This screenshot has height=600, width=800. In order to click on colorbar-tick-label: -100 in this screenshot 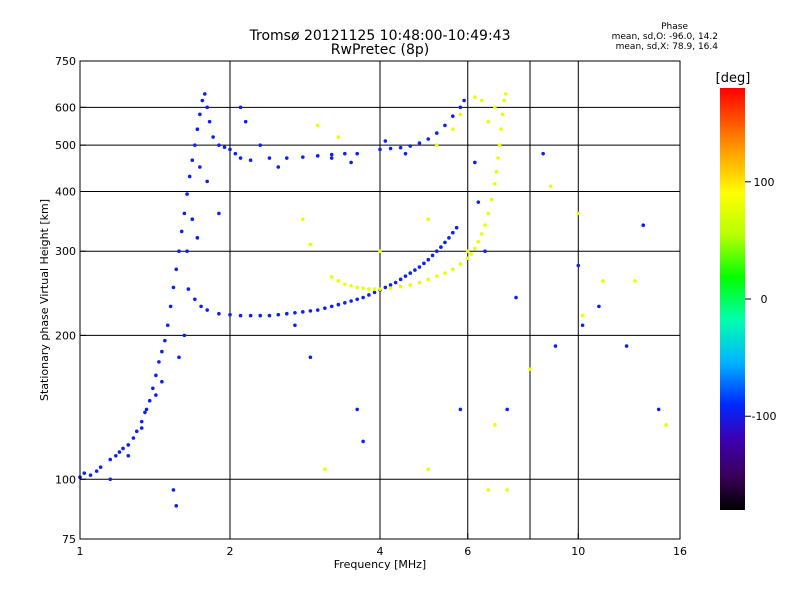, I will do `click(764, 416)`.